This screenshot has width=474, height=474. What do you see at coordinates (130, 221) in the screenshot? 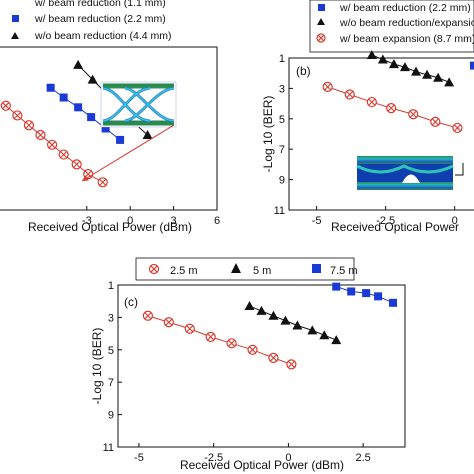
I see `xtick-label-a-1: 0` at bounding box center [130, 221].